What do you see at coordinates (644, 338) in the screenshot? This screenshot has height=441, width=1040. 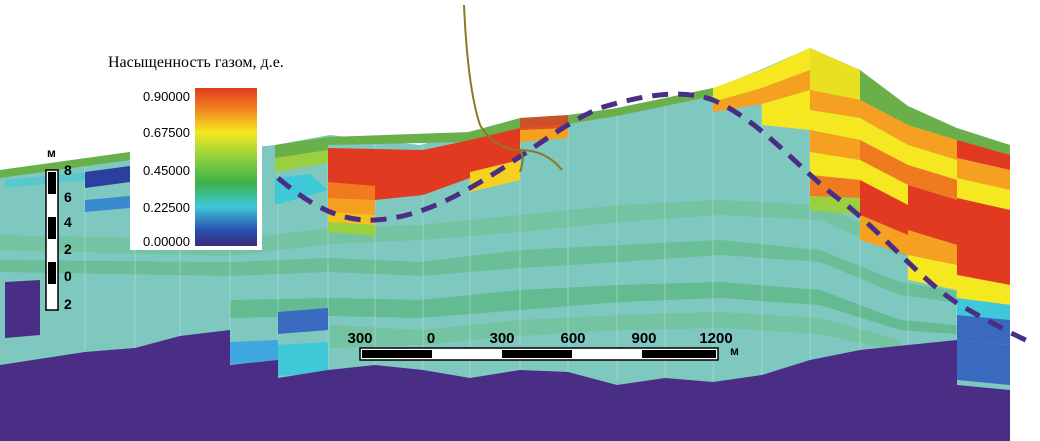 I see `horizontal-scale-label-4: 900` at bounding box center [644, 338].